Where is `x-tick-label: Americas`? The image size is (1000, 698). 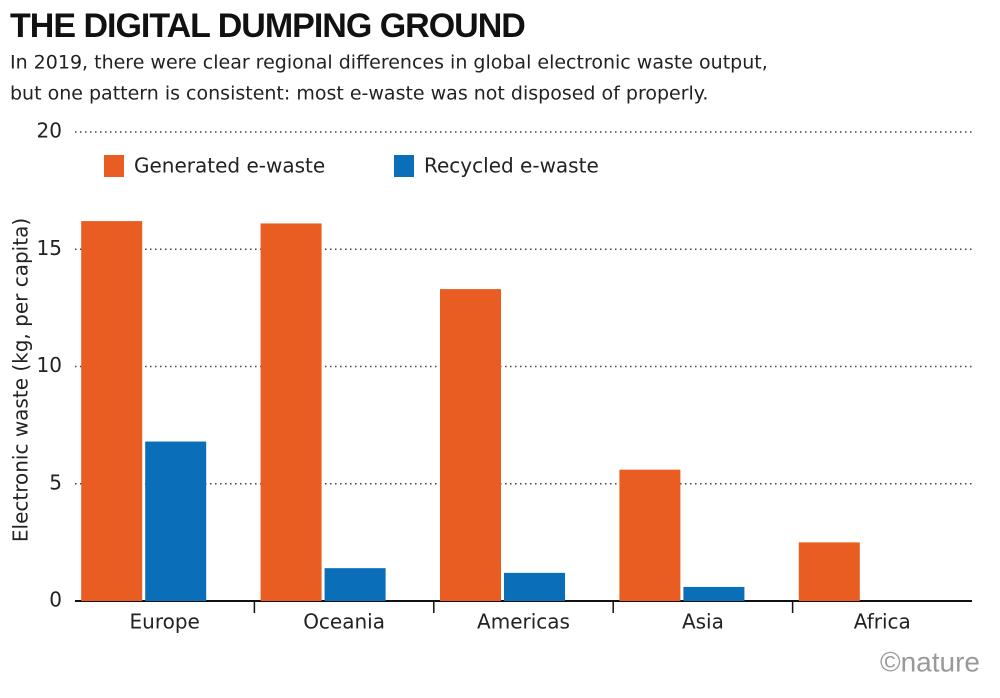 x-tick-label: Americas is located at coordinates (523, 622).